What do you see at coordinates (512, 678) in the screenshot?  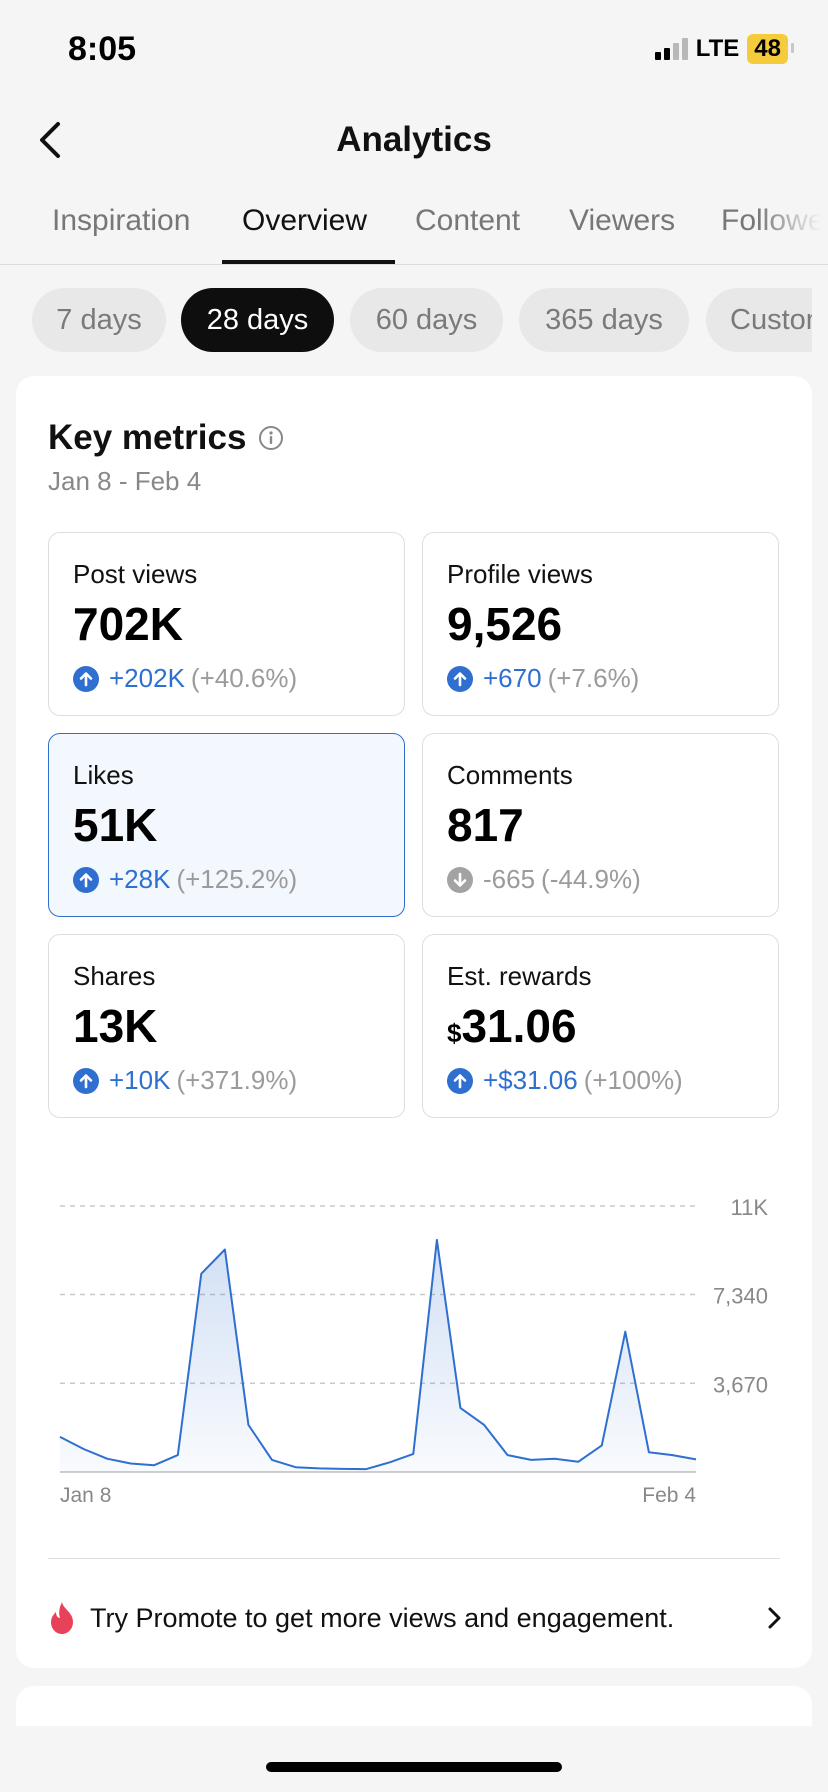 I see `delta-value: +670` at bounding box center [512, 678].